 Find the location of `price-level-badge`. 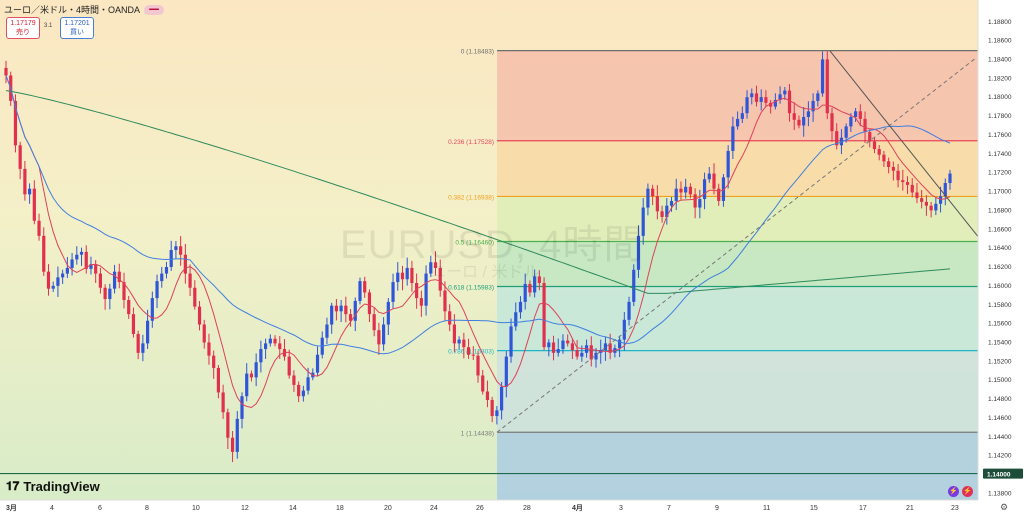

price-level-badge is located at coordinates (1003, 473).